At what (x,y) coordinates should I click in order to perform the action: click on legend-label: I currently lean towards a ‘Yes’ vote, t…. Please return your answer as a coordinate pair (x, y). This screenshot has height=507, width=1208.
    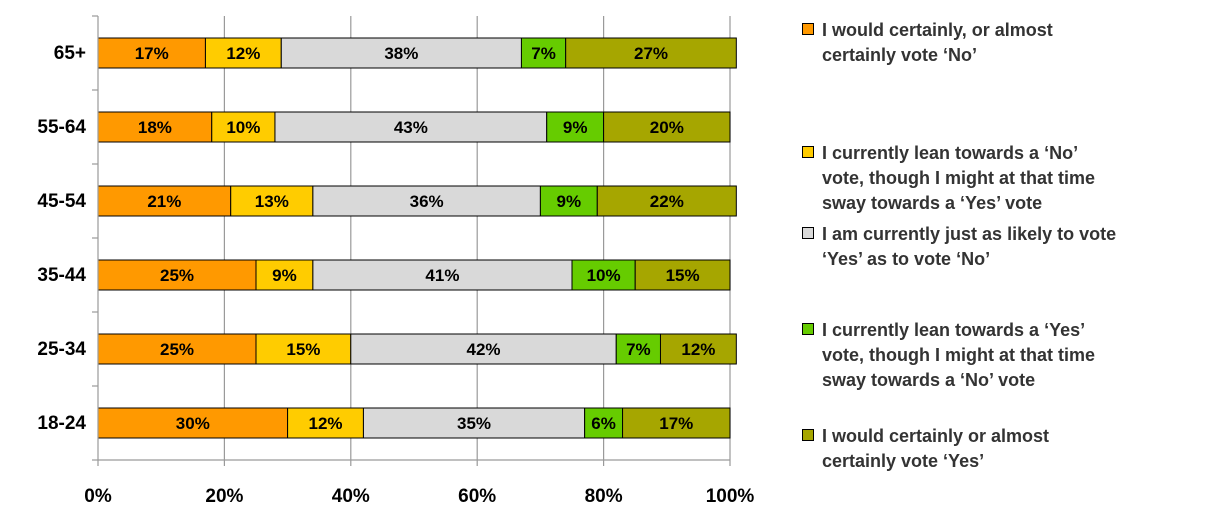
    Looking at the image, I should click on (958, 355).